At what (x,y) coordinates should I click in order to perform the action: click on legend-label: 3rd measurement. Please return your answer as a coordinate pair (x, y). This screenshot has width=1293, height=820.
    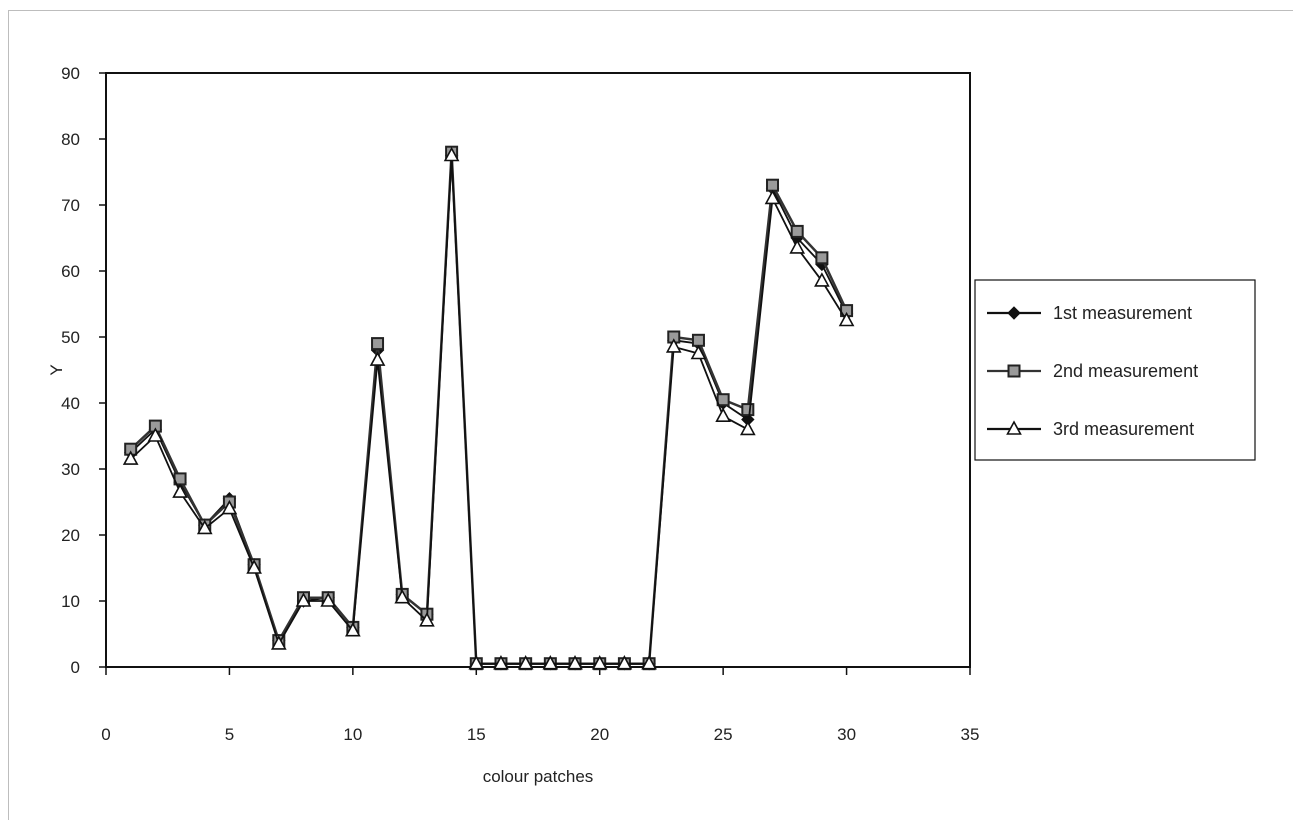
    Looking at the image, I should click on (1123, 429).